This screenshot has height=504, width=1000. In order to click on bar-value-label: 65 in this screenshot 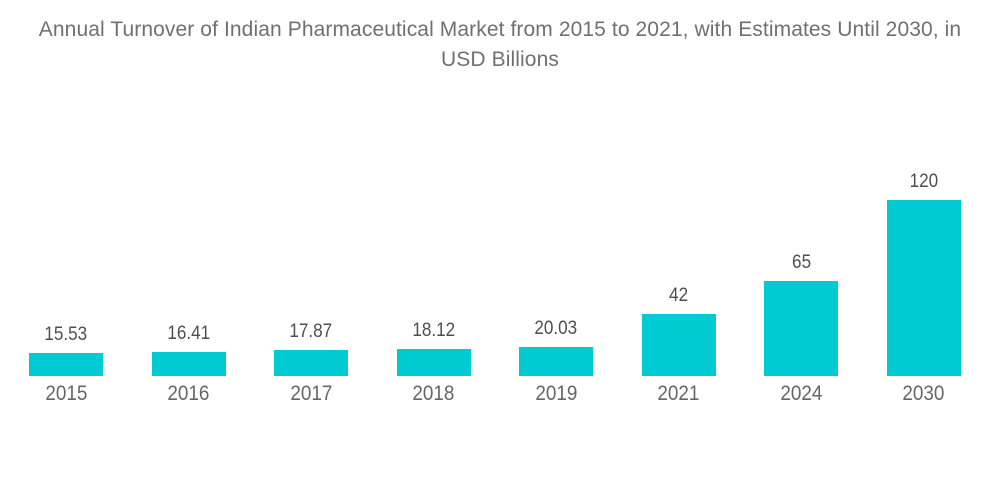, I will do `click(801, 262)`.